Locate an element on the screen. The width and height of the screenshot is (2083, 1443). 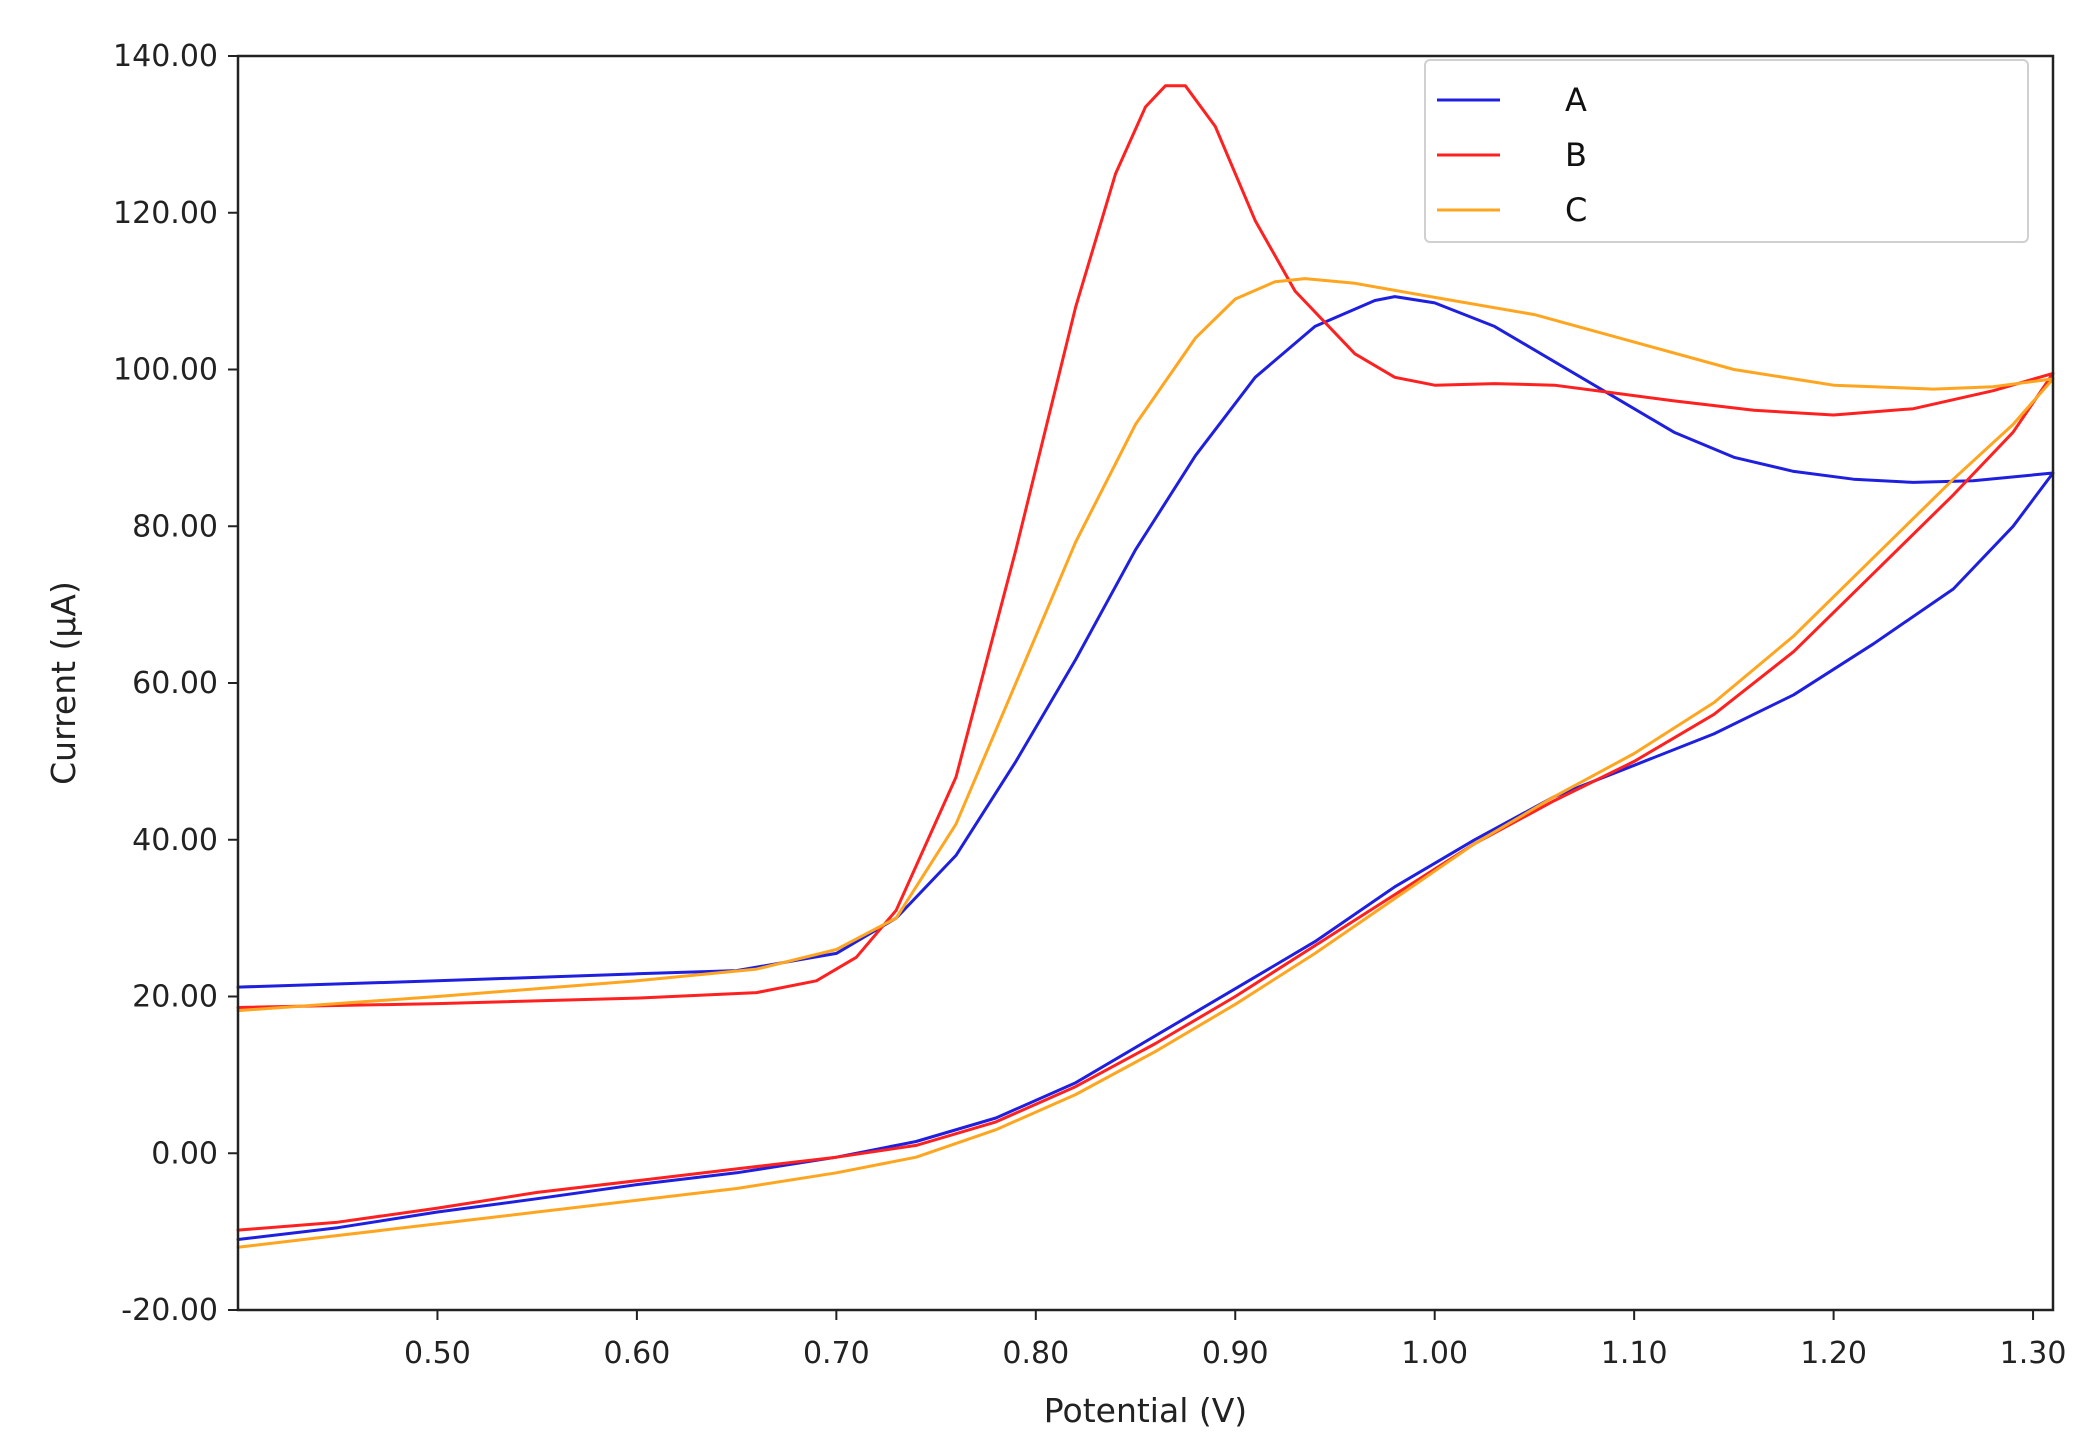
x-axis: 0.50 0.60 0.70 0.80 0.90 1.00 1.10 1.20 1.30 is located at coordinates (1235, 1340).